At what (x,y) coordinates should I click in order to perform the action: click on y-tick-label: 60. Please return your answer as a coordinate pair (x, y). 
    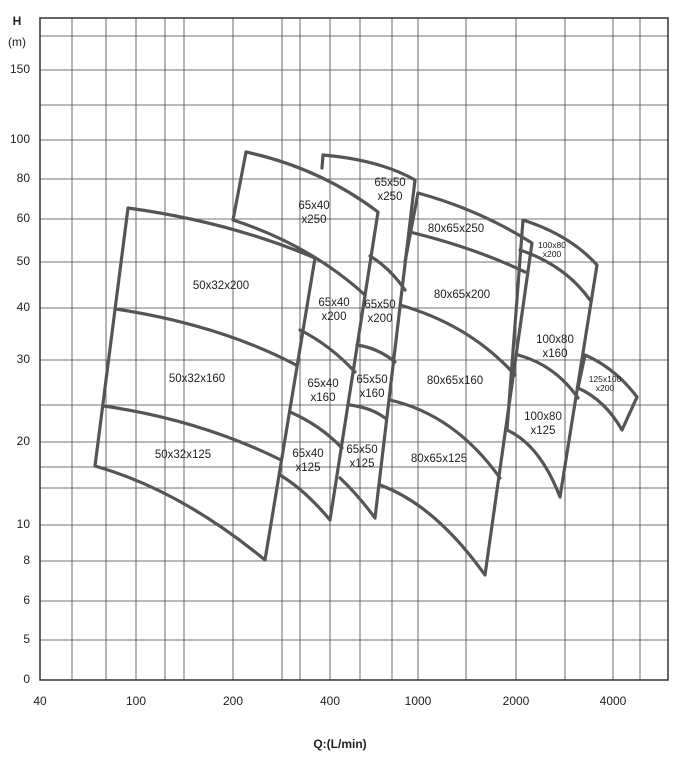
    Looking at the image, I should click on (24, 218).